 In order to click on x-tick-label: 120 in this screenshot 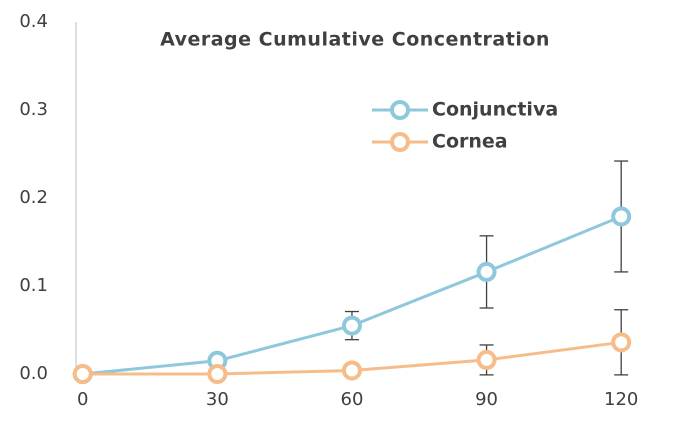, I will do `click(621, 399)`.